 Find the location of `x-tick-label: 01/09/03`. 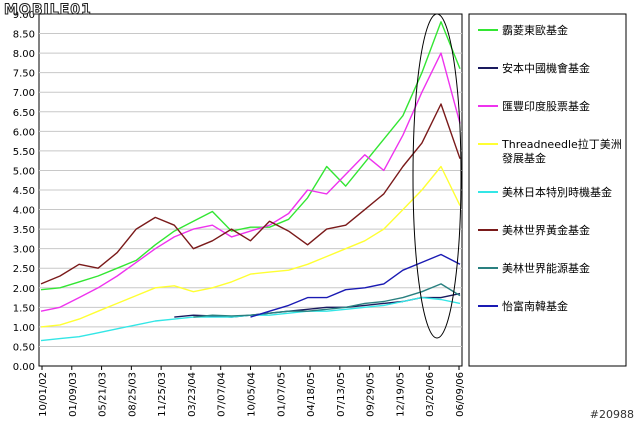

x-tick-label: 01/09/03 is located at coordinates (73, 394).